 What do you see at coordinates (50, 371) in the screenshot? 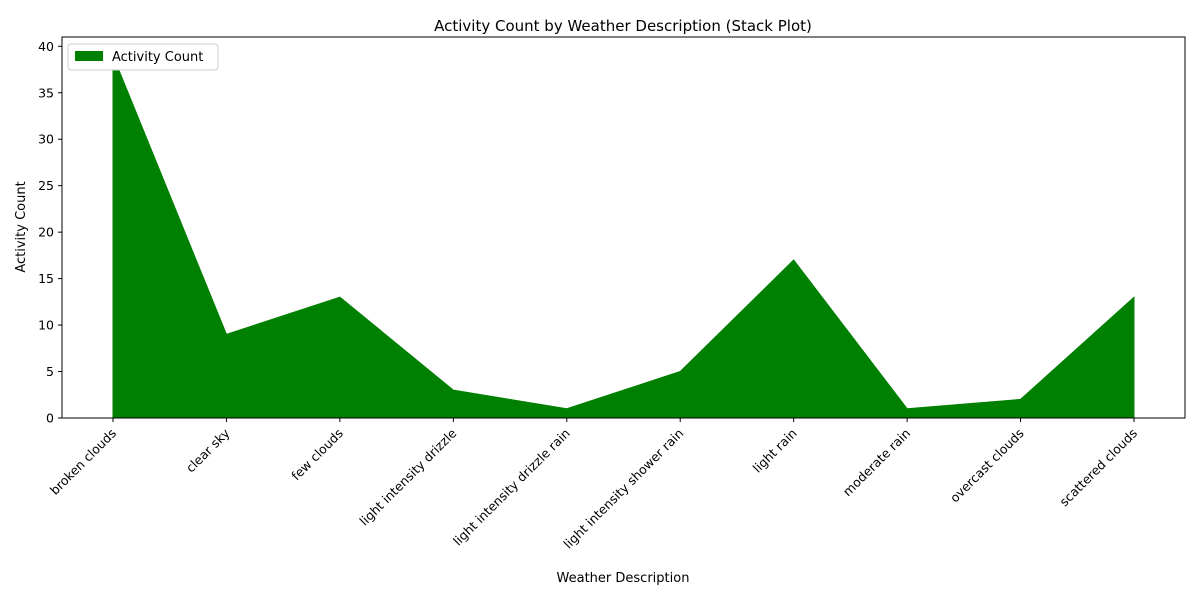
I see `y-tick-label: 5` at bounding box center [50, 371].